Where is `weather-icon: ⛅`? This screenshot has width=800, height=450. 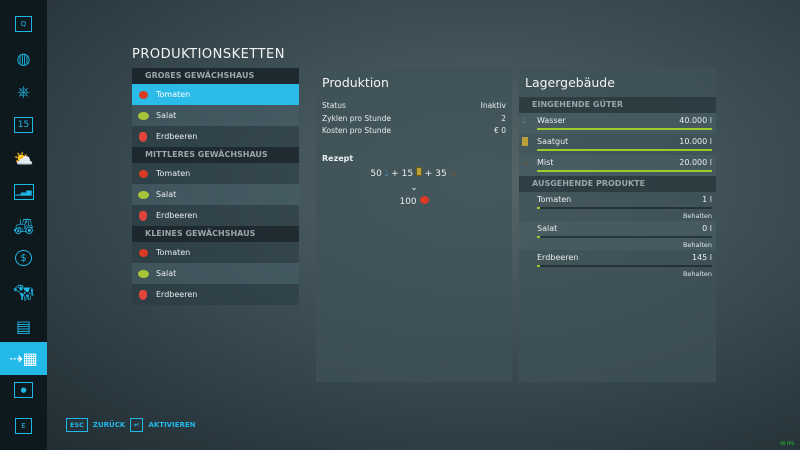 weather-icon: ⛅ is located at coordinates (23, 158).